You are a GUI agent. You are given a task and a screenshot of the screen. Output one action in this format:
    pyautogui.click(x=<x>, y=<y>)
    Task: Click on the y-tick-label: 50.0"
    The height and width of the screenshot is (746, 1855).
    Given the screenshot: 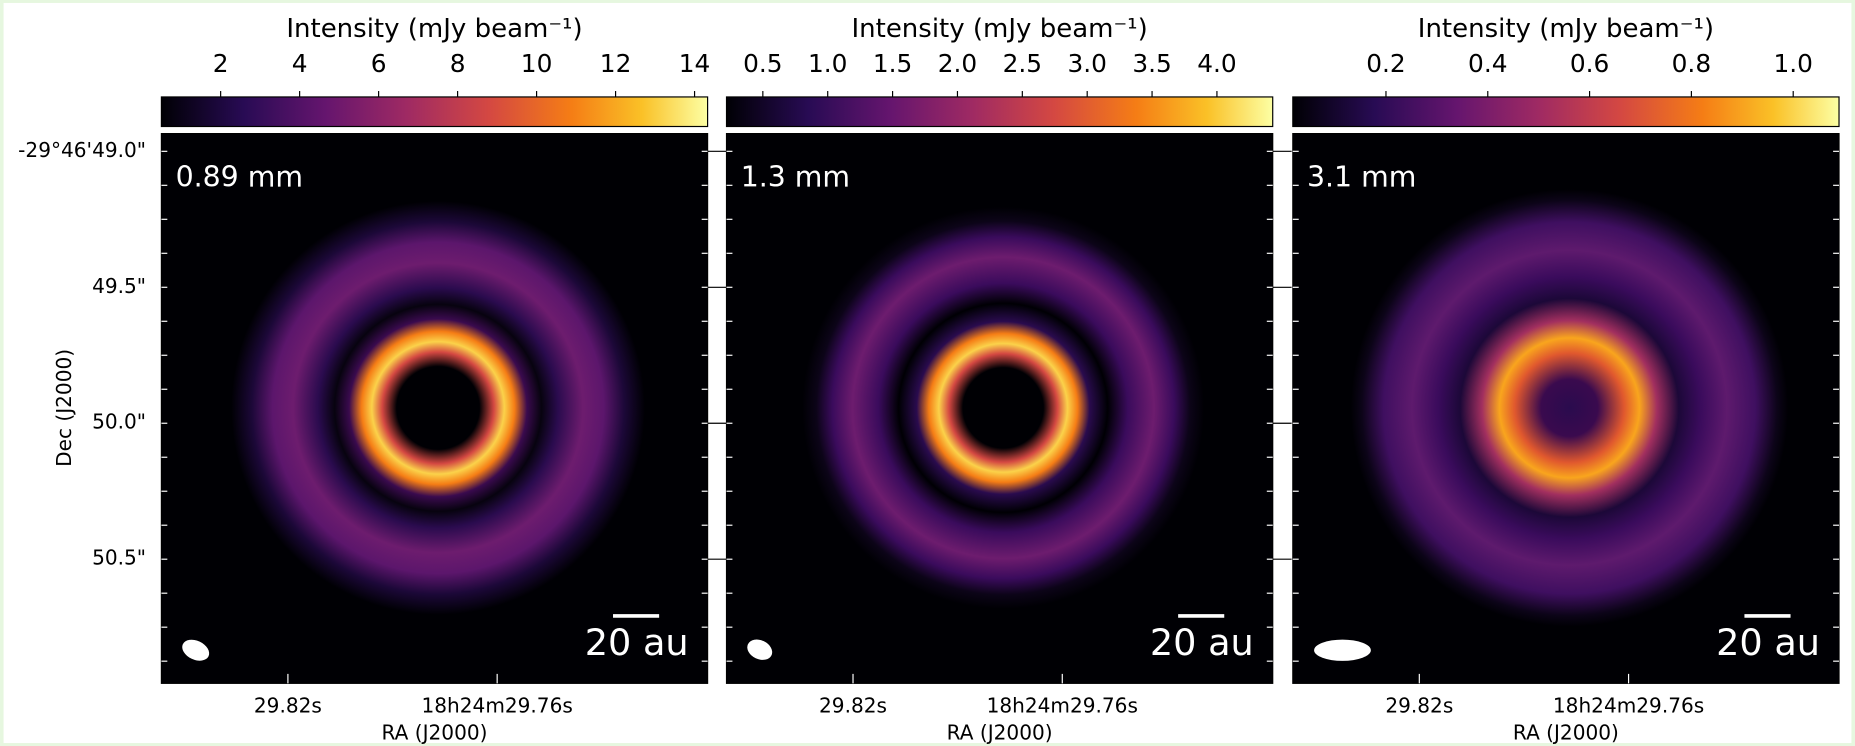 What is the action you would take?
    pyautogui.click(x=119, y=422)
    